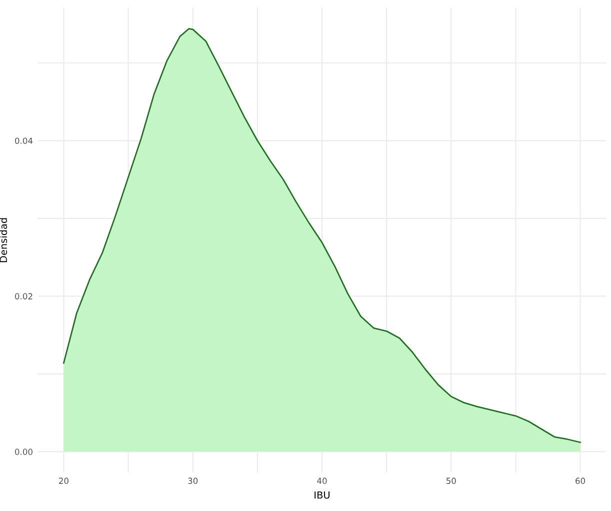 The width and height of the screenshot is (611, 511). What do you see at coordinates (63, 481) in the screenshot?
I see `x-tick-label: 20` at bounding box center [63, 481].